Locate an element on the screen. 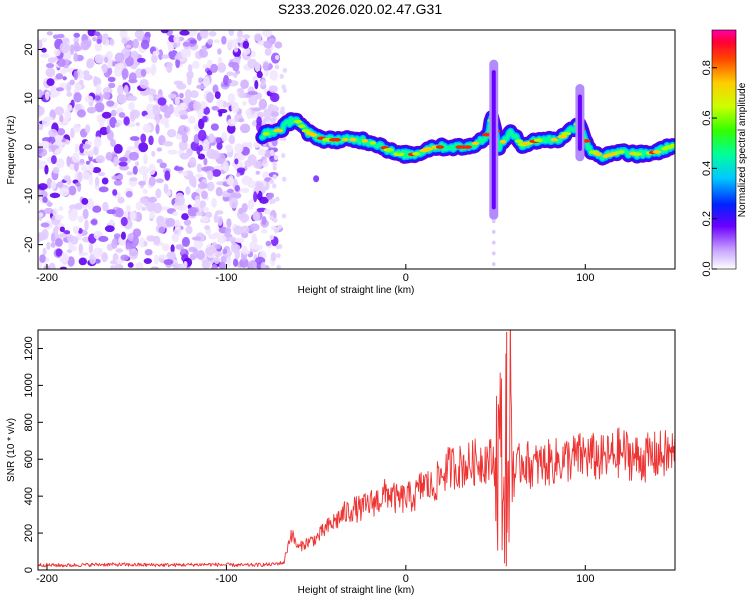  spectrogram-y-tick-label: -10 is located at coordinates (29, 196).